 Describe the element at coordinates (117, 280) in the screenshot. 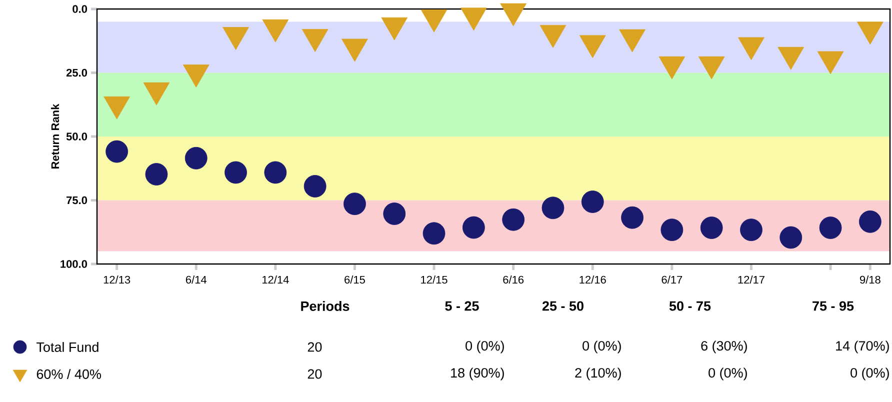

I see `x-tick-label: 12/13` at that location.